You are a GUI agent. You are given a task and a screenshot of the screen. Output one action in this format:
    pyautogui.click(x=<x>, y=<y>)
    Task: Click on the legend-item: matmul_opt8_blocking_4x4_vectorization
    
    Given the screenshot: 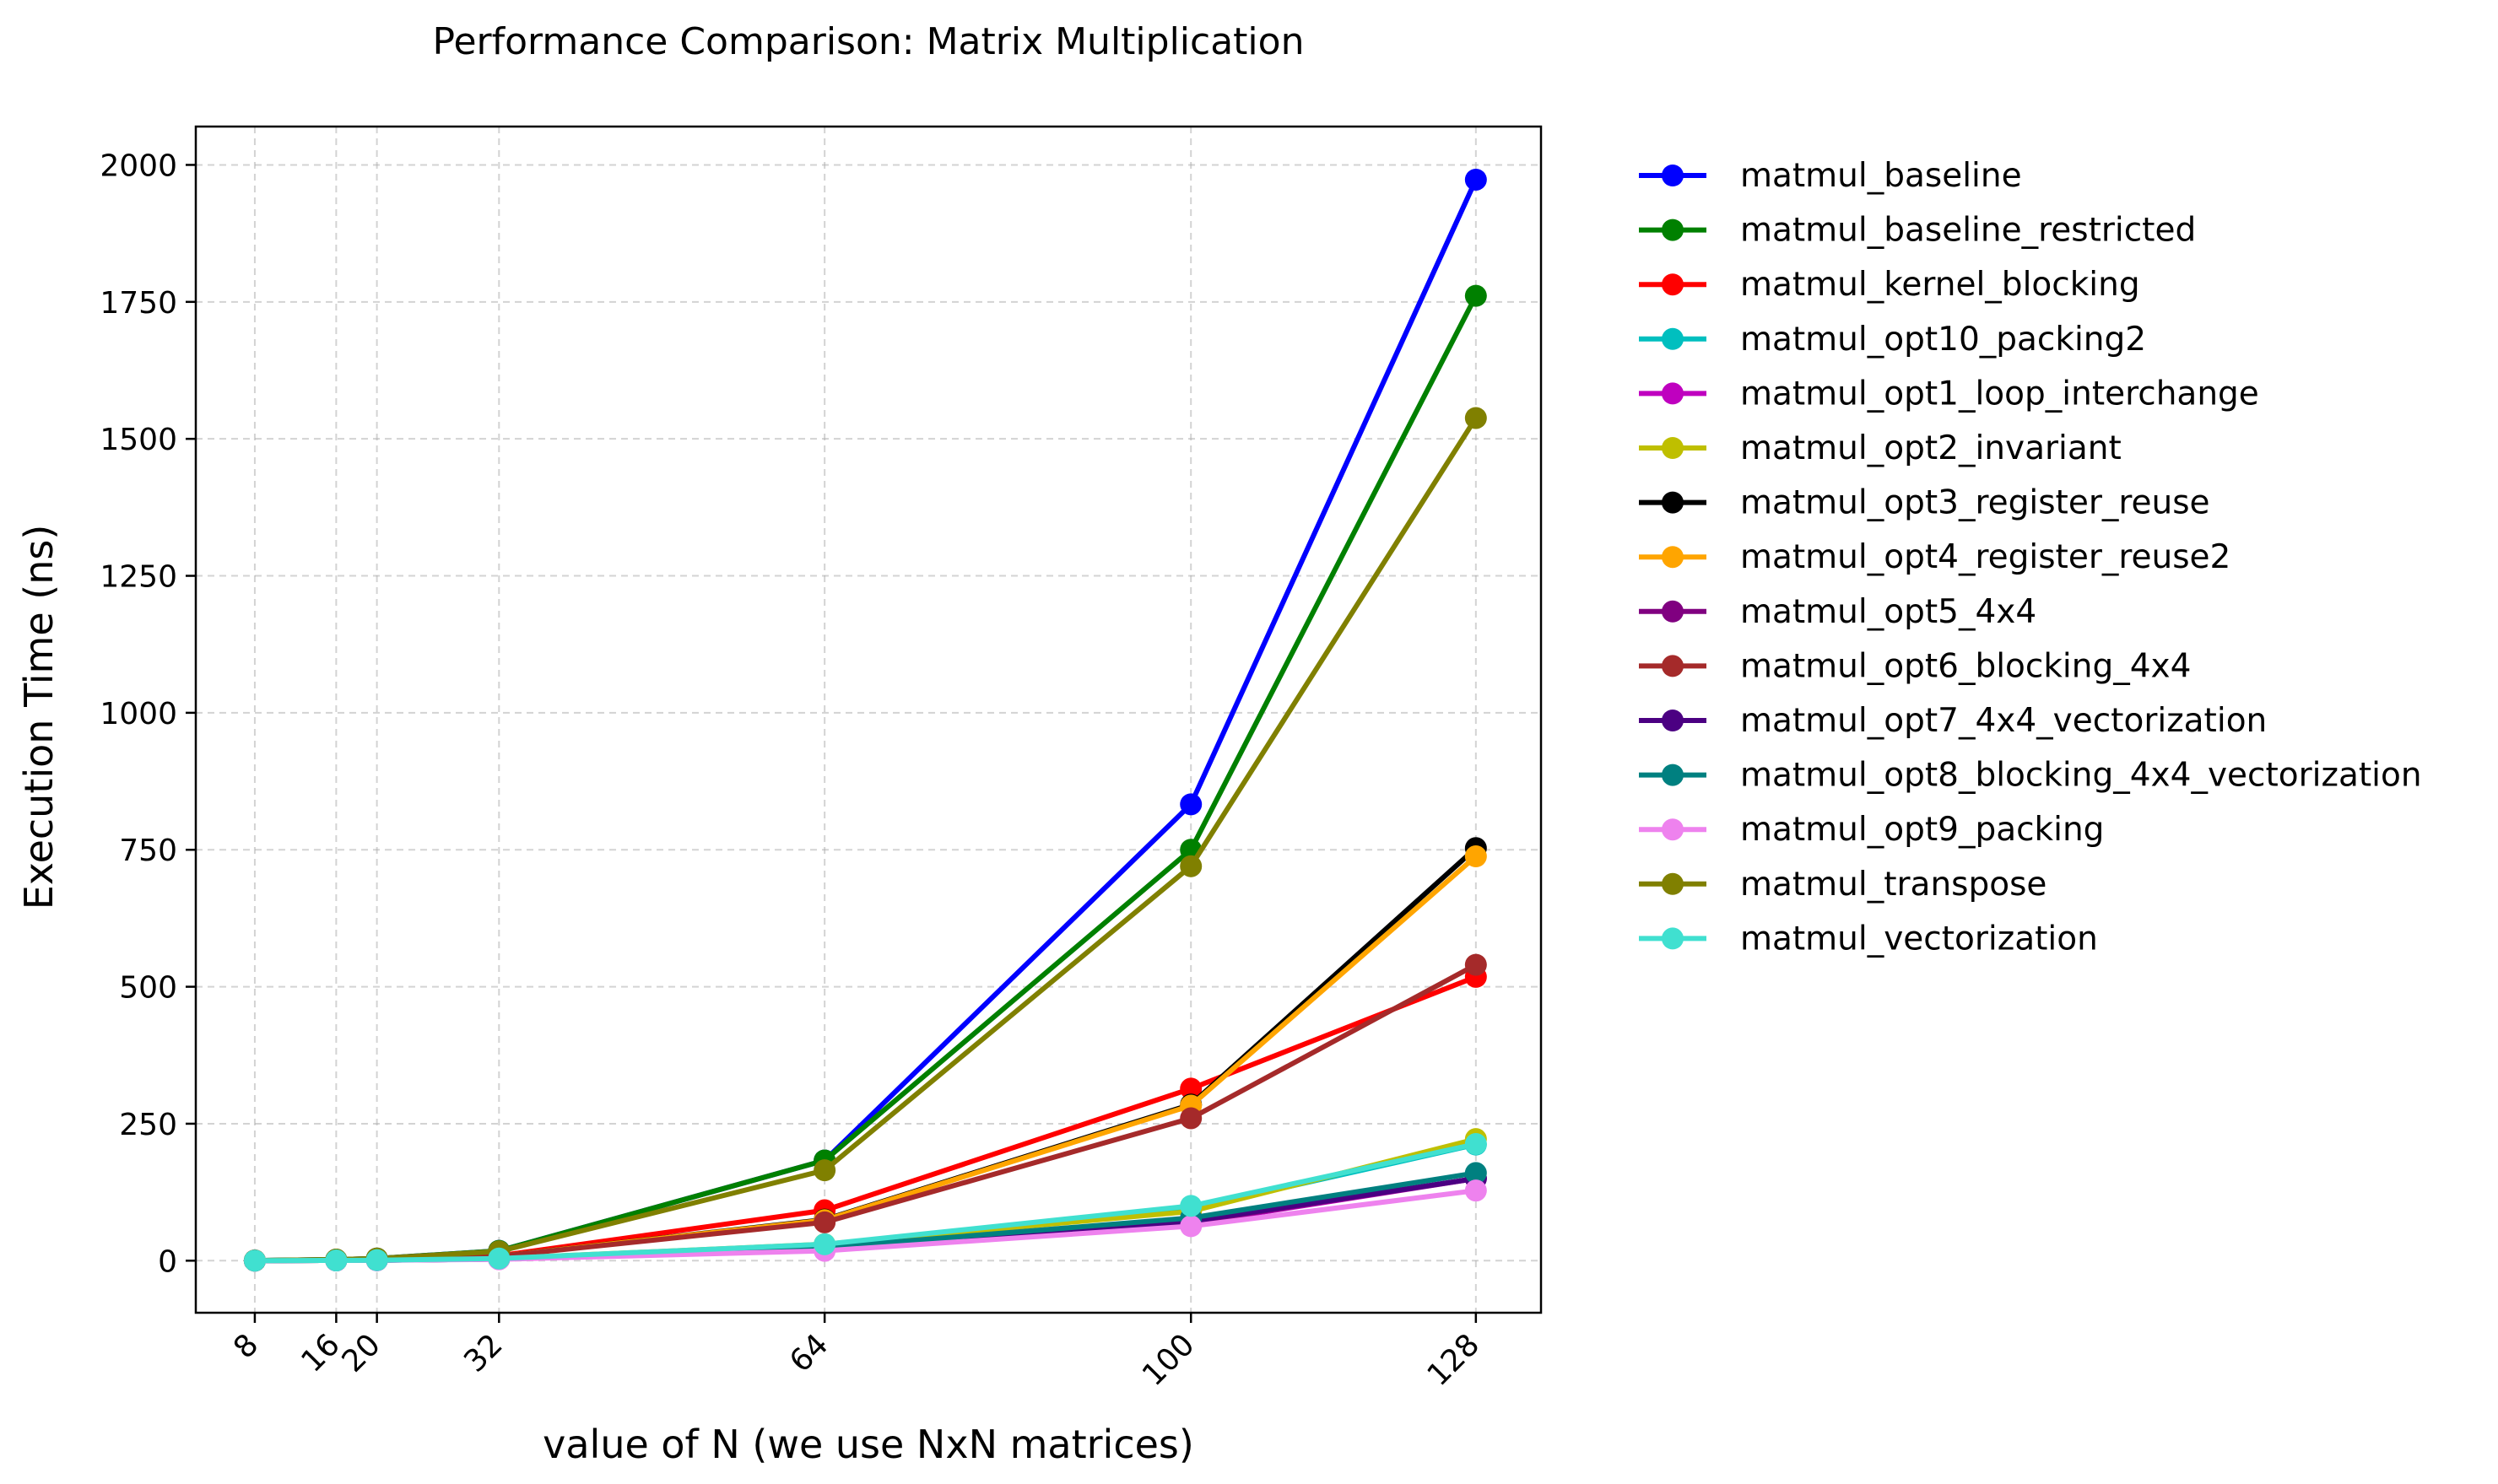 What is the action you would take?
    pyautogui.click(x=2030, y=776)
    